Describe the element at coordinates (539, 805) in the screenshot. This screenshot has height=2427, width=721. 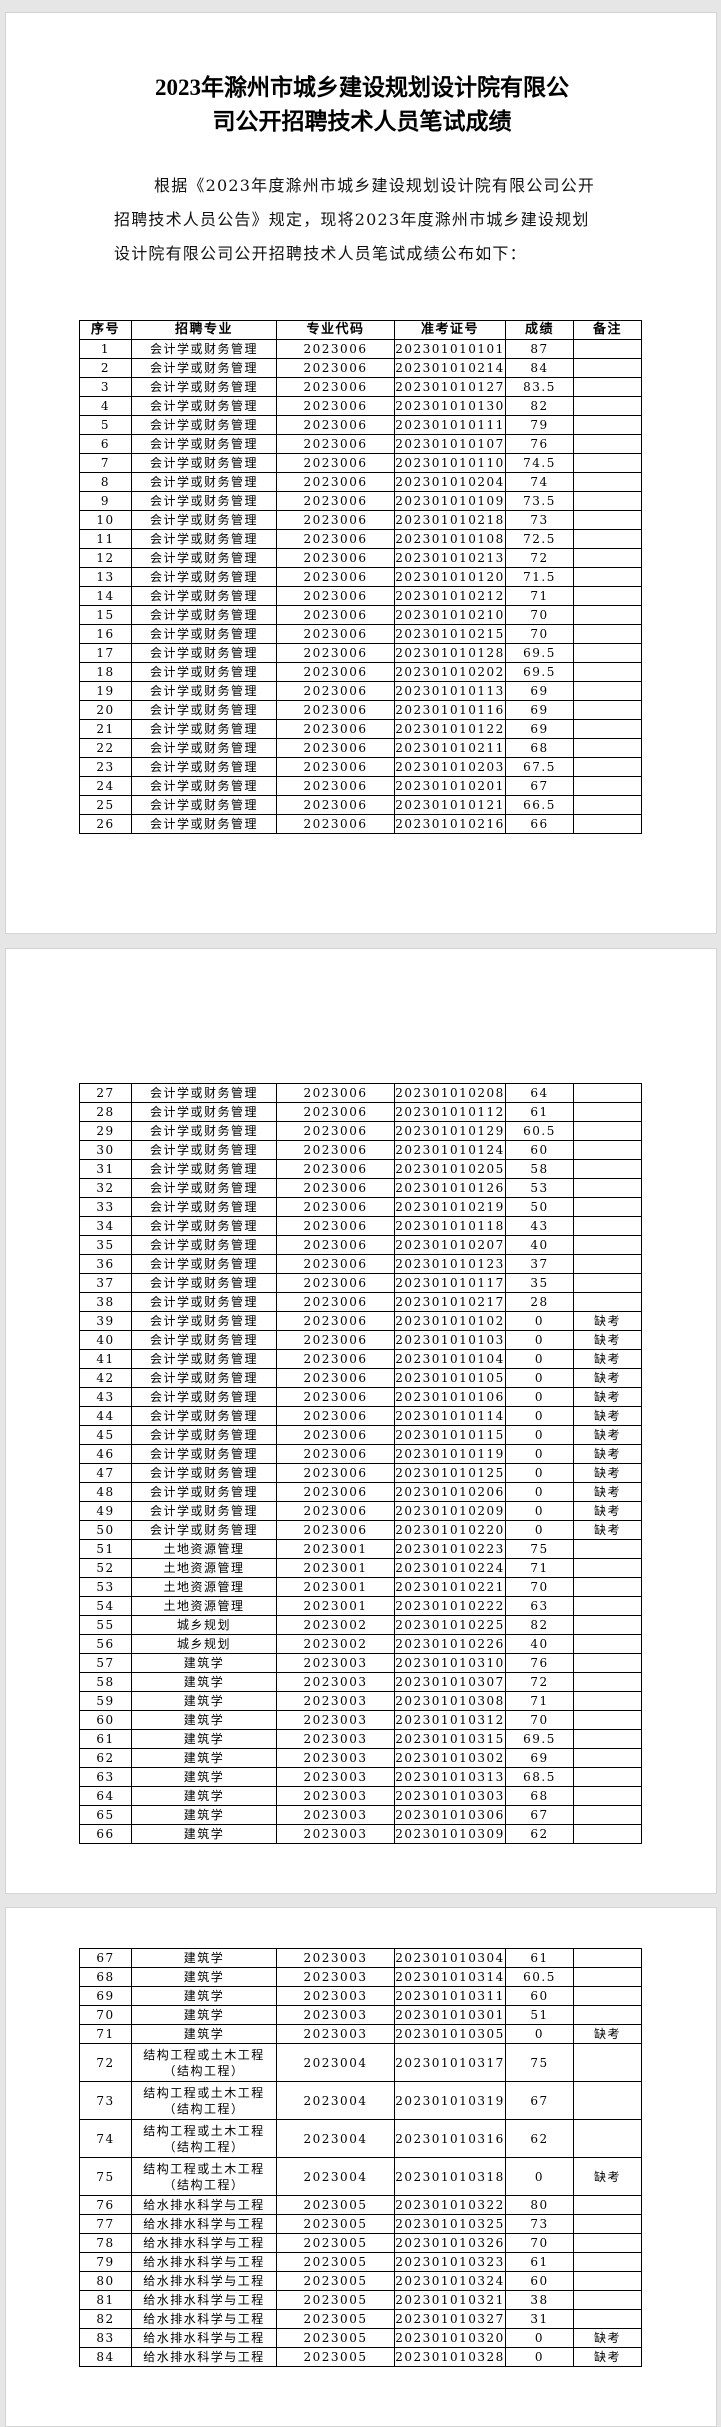
I see `cell-score: 66.5` at that location.